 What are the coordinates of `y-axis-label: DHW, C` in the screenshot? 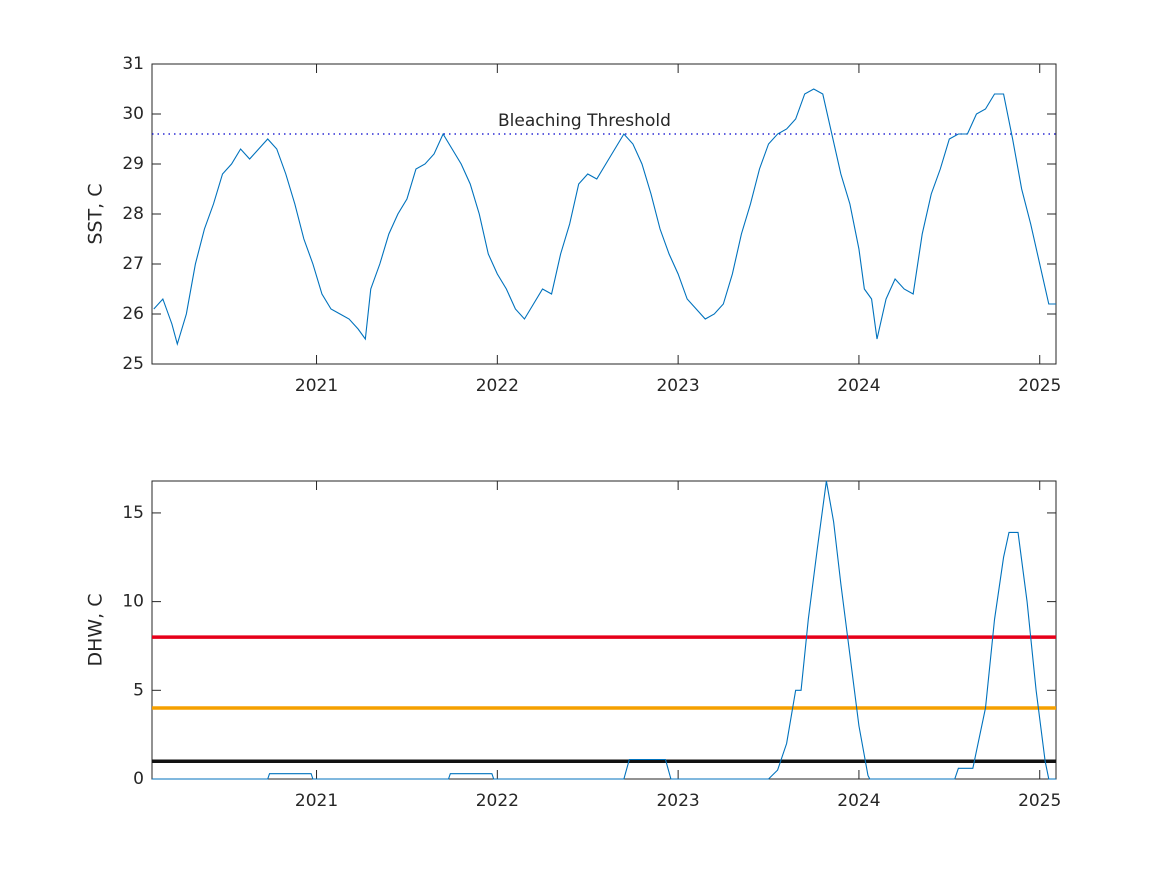 It's located at (96, 629).